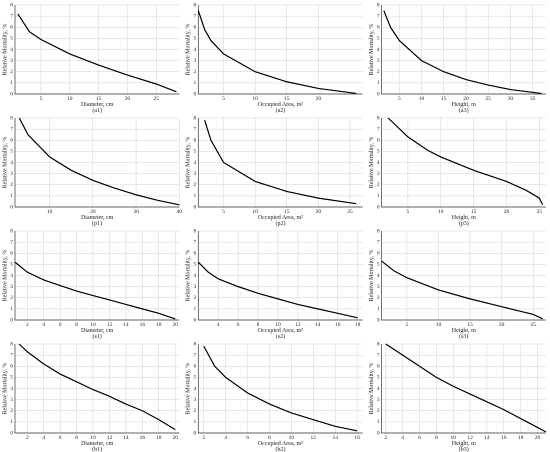 This screenshot has height=452, width=550. What do you see at coordinates (464, 444) in the screenshot?
I see `x-axis-label: Height, m` at bounding box center [464, 444].